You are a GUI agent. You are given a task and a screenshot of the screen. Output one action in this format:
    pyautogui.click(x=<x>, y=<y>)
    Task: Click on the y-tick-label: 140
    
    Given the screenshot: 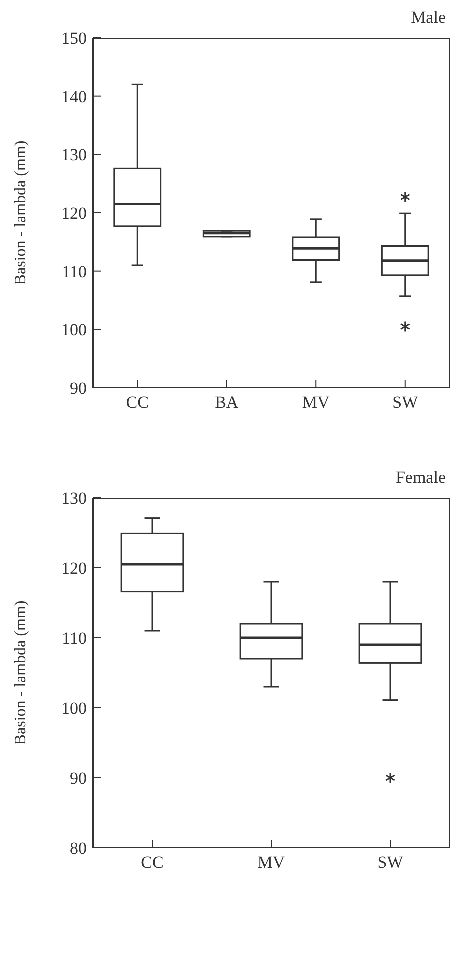 What is the action you would take?
    pyautogui.click(x=74, y=96)
    